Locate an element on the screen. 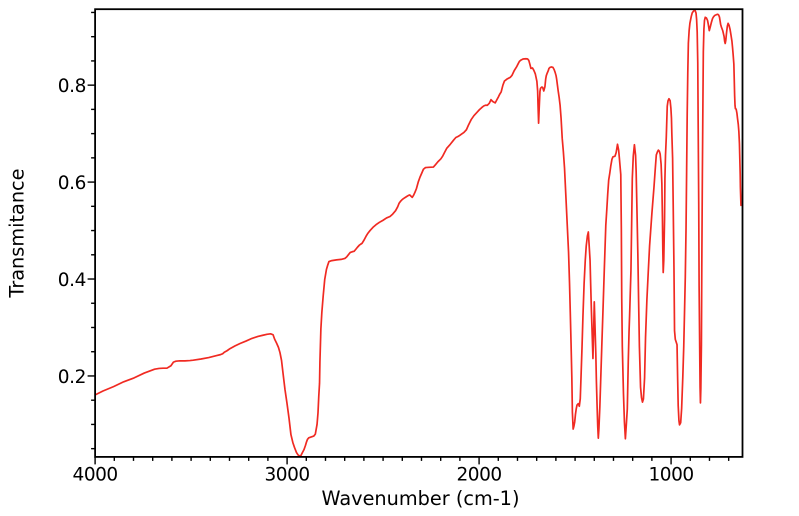 Image resolution: width=799 pixels, height=516 pixels. x-tick-label: 4000 is located at coordinates (95, 475).